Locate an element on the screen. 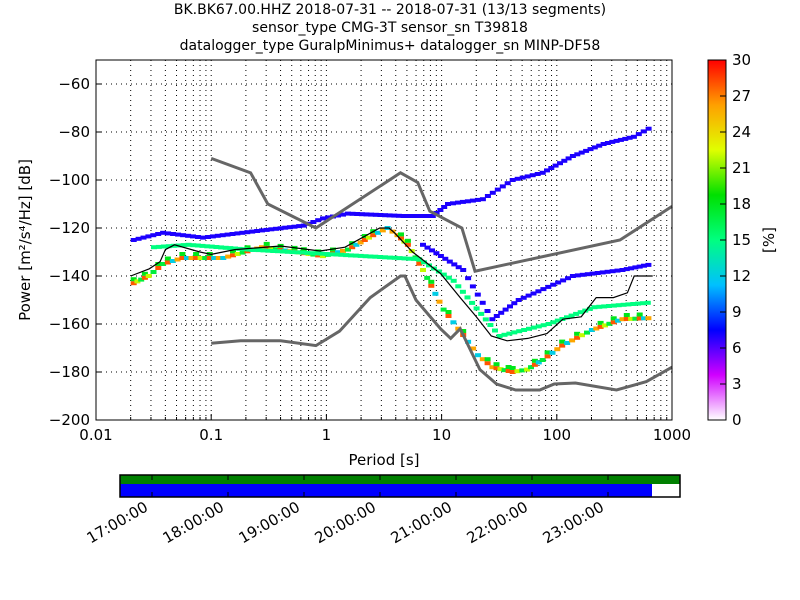  mean-line is located at coordinates (391, 284).